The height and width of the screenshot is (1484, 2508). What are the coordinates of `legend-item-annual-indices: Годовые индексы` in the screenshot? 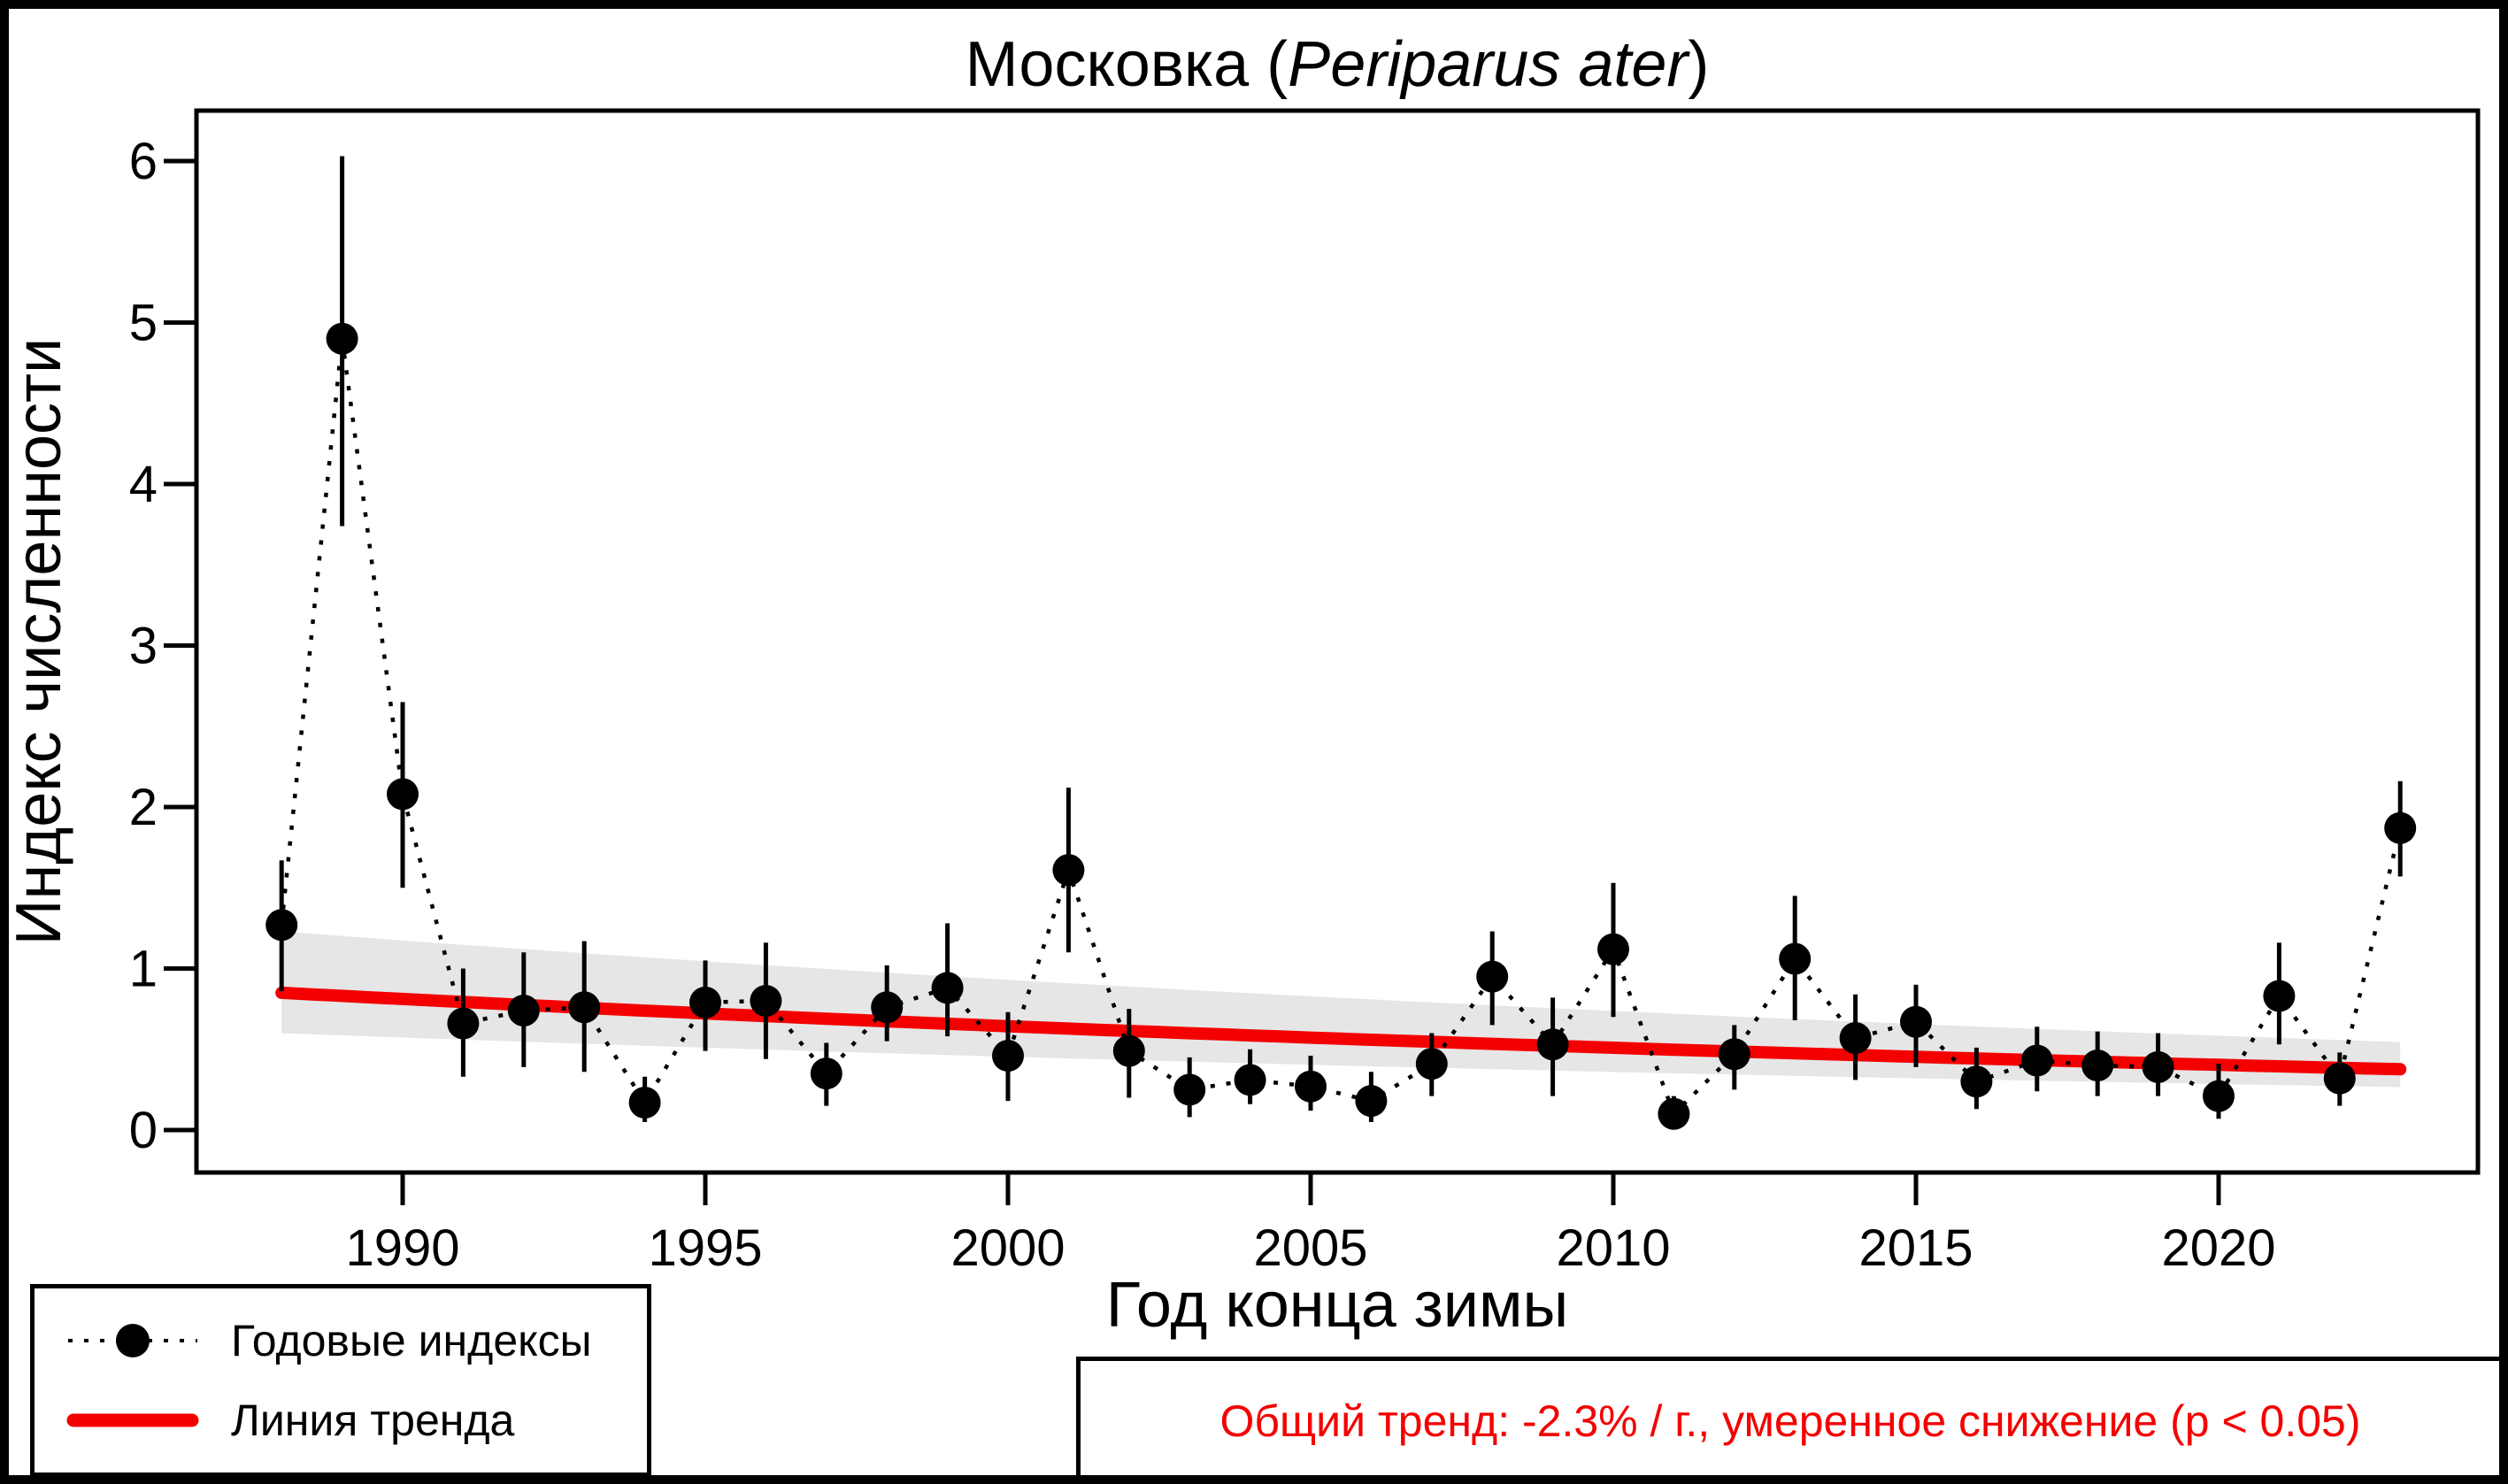 It's located at (356, 1340).